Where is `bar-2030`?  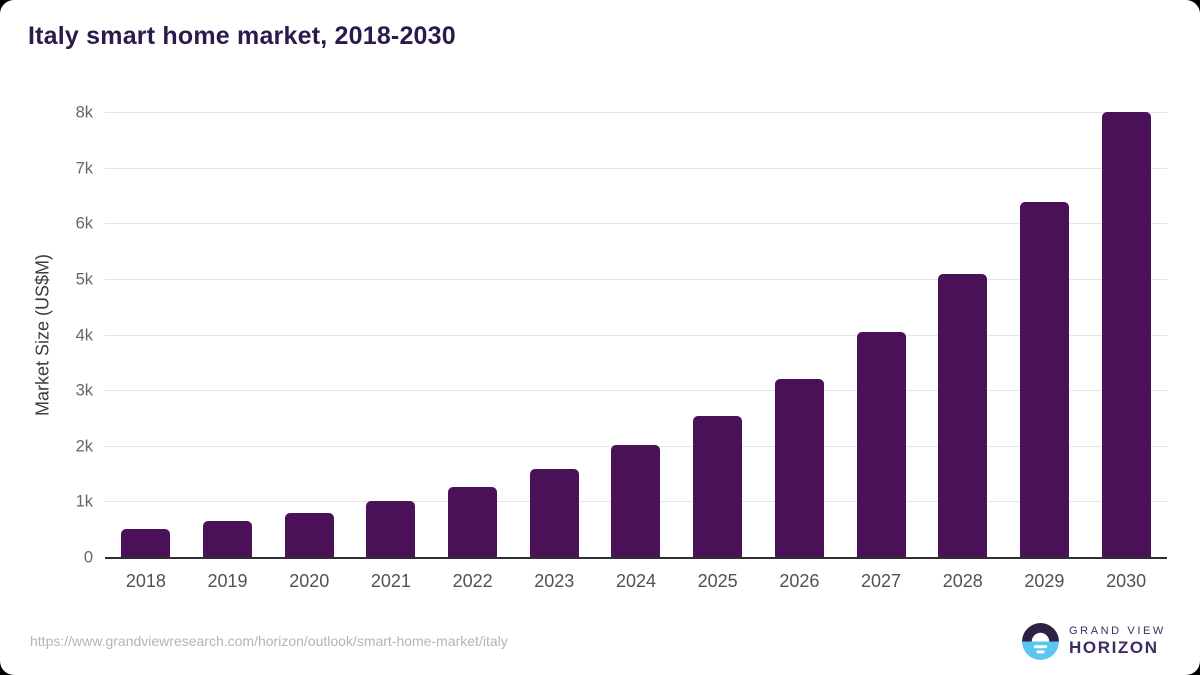 bar-2030 is located at coordinates (1126, 334).